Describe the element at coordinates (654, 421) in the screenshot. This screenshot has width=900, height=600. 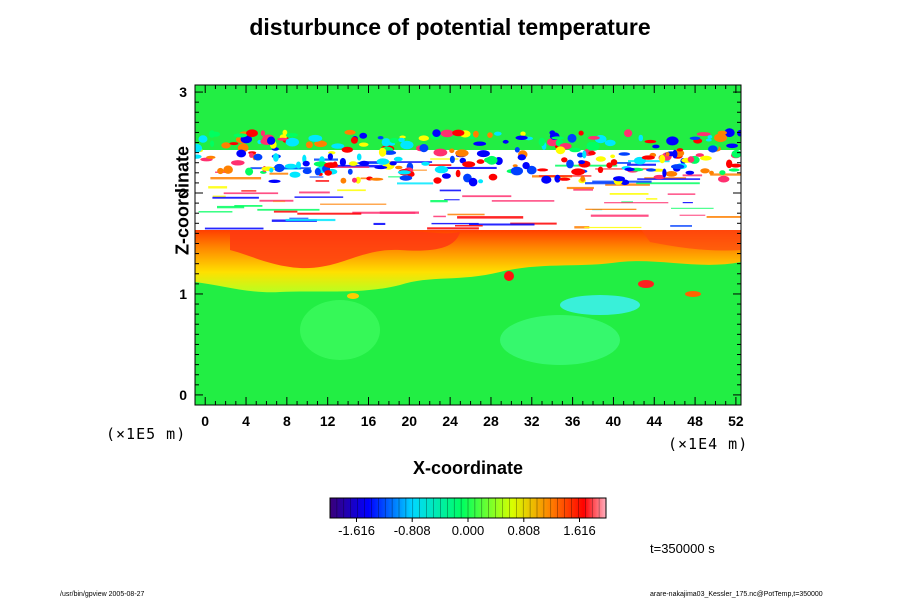
I see `x-tick-label: 44` at that location.